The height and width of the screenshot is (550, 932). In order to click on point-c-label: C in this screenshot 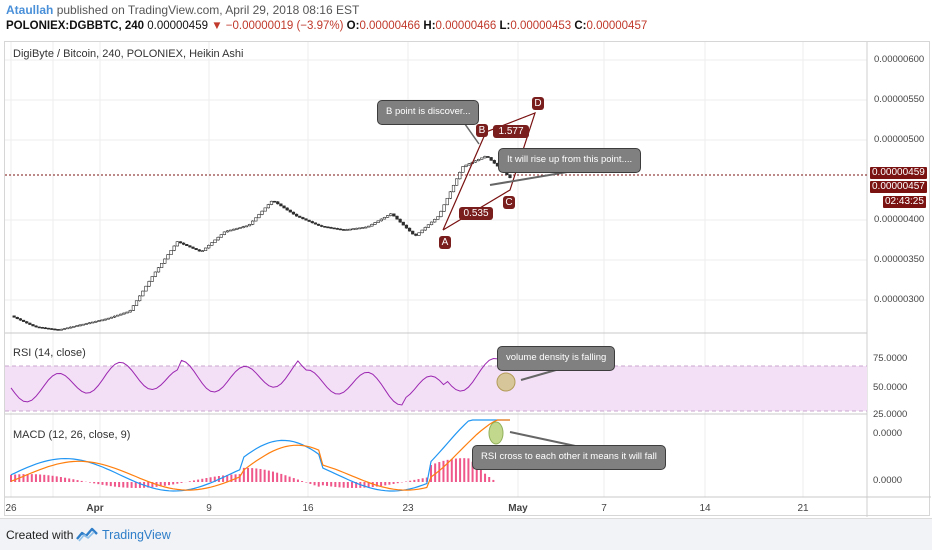, I will do `click(509, 202)`.